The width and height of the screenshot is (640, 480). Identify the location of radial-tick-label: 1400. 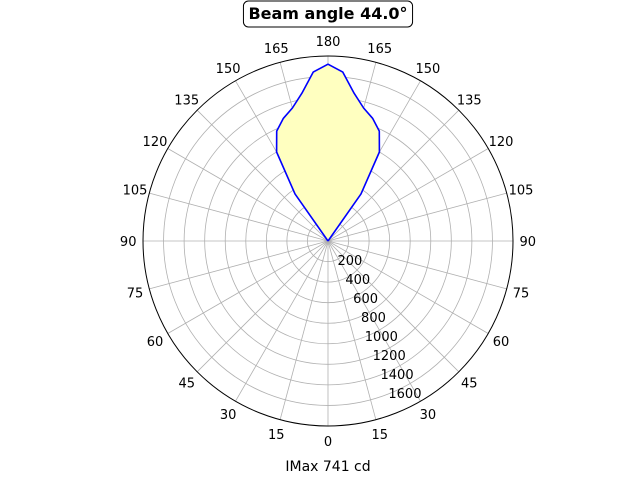
(397, 375).